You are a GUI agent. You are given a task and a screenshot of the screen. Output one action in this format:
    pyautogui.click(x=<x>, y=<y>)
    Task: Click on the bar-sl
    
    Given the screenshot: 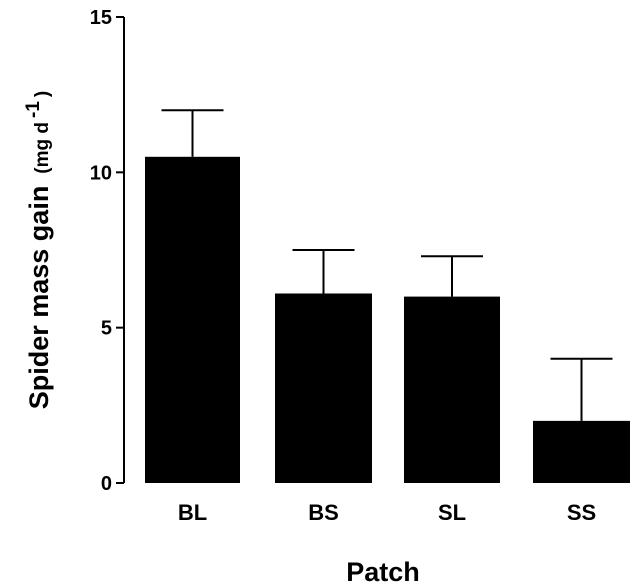 What is the action you would take?
    pyautogui.click(x=452, y=389)
    